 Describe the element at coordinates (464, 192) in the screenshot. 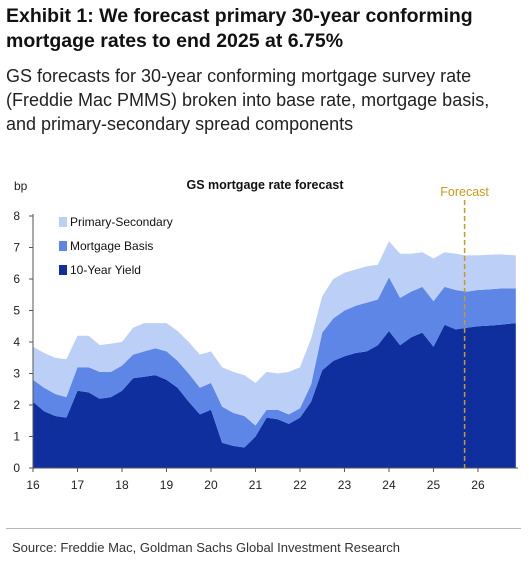

I see `forecast-label: Forecast` at that location.